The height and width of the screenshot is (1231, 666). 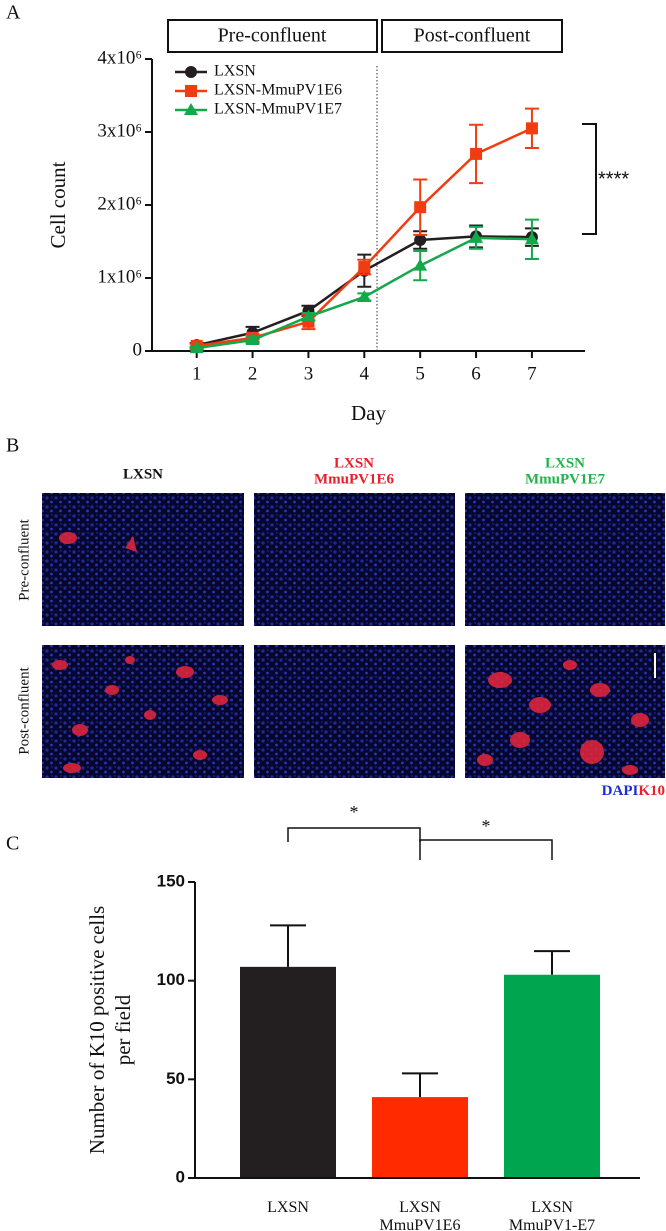 I want to click on legend-label: LXSN-MmuPV1E7, so click(x=278, y=109).